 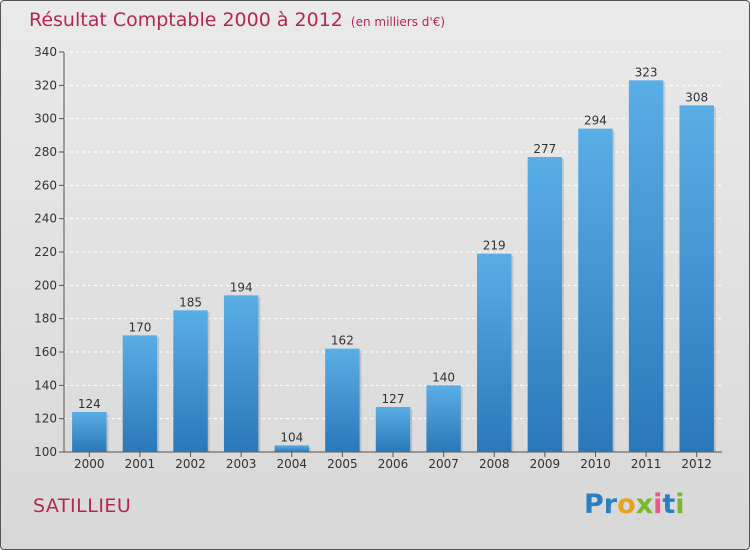 What do you see at coordinates (241, 287) in the screenshot?
I see `bar-value-label: 194` at bounding box center [241, 287].